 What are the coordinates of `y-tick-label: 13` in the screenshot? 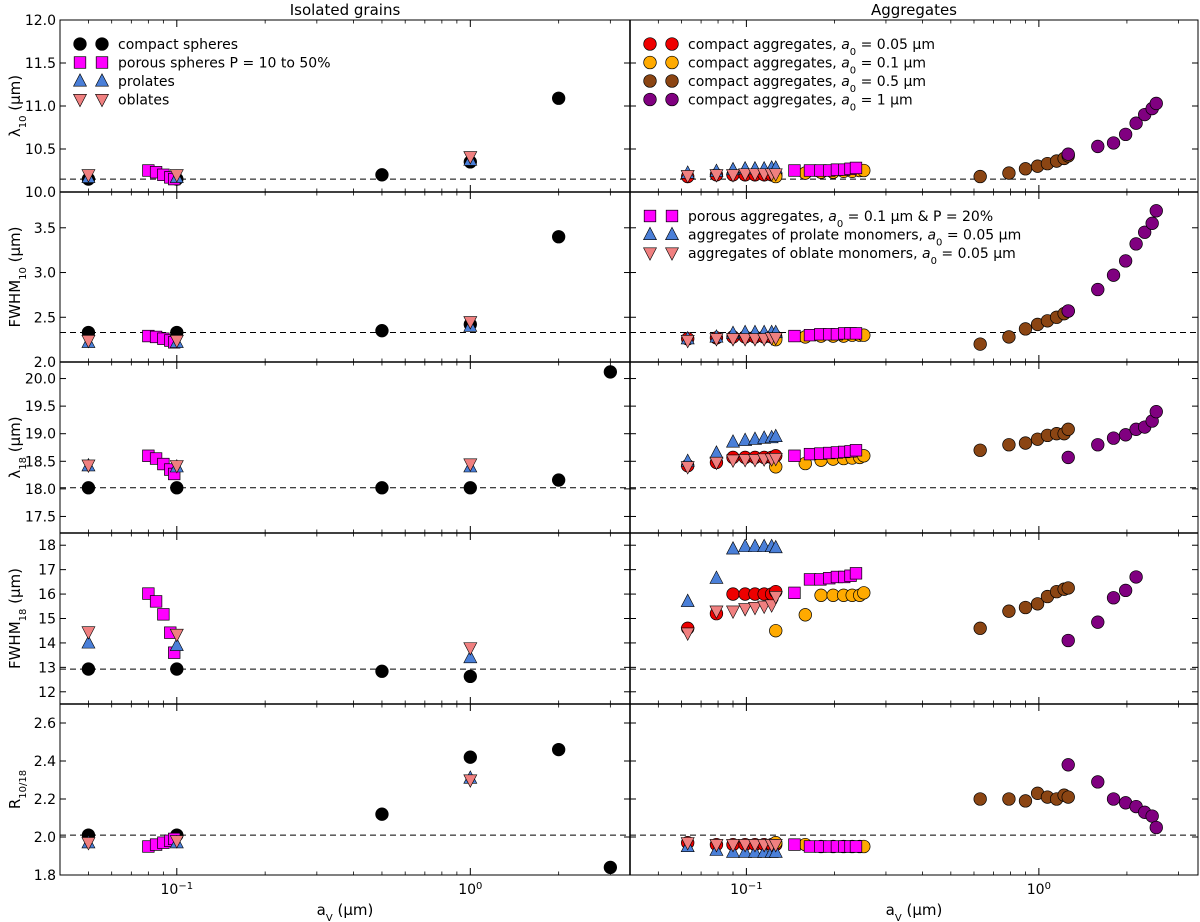 It's located at (47, 668).